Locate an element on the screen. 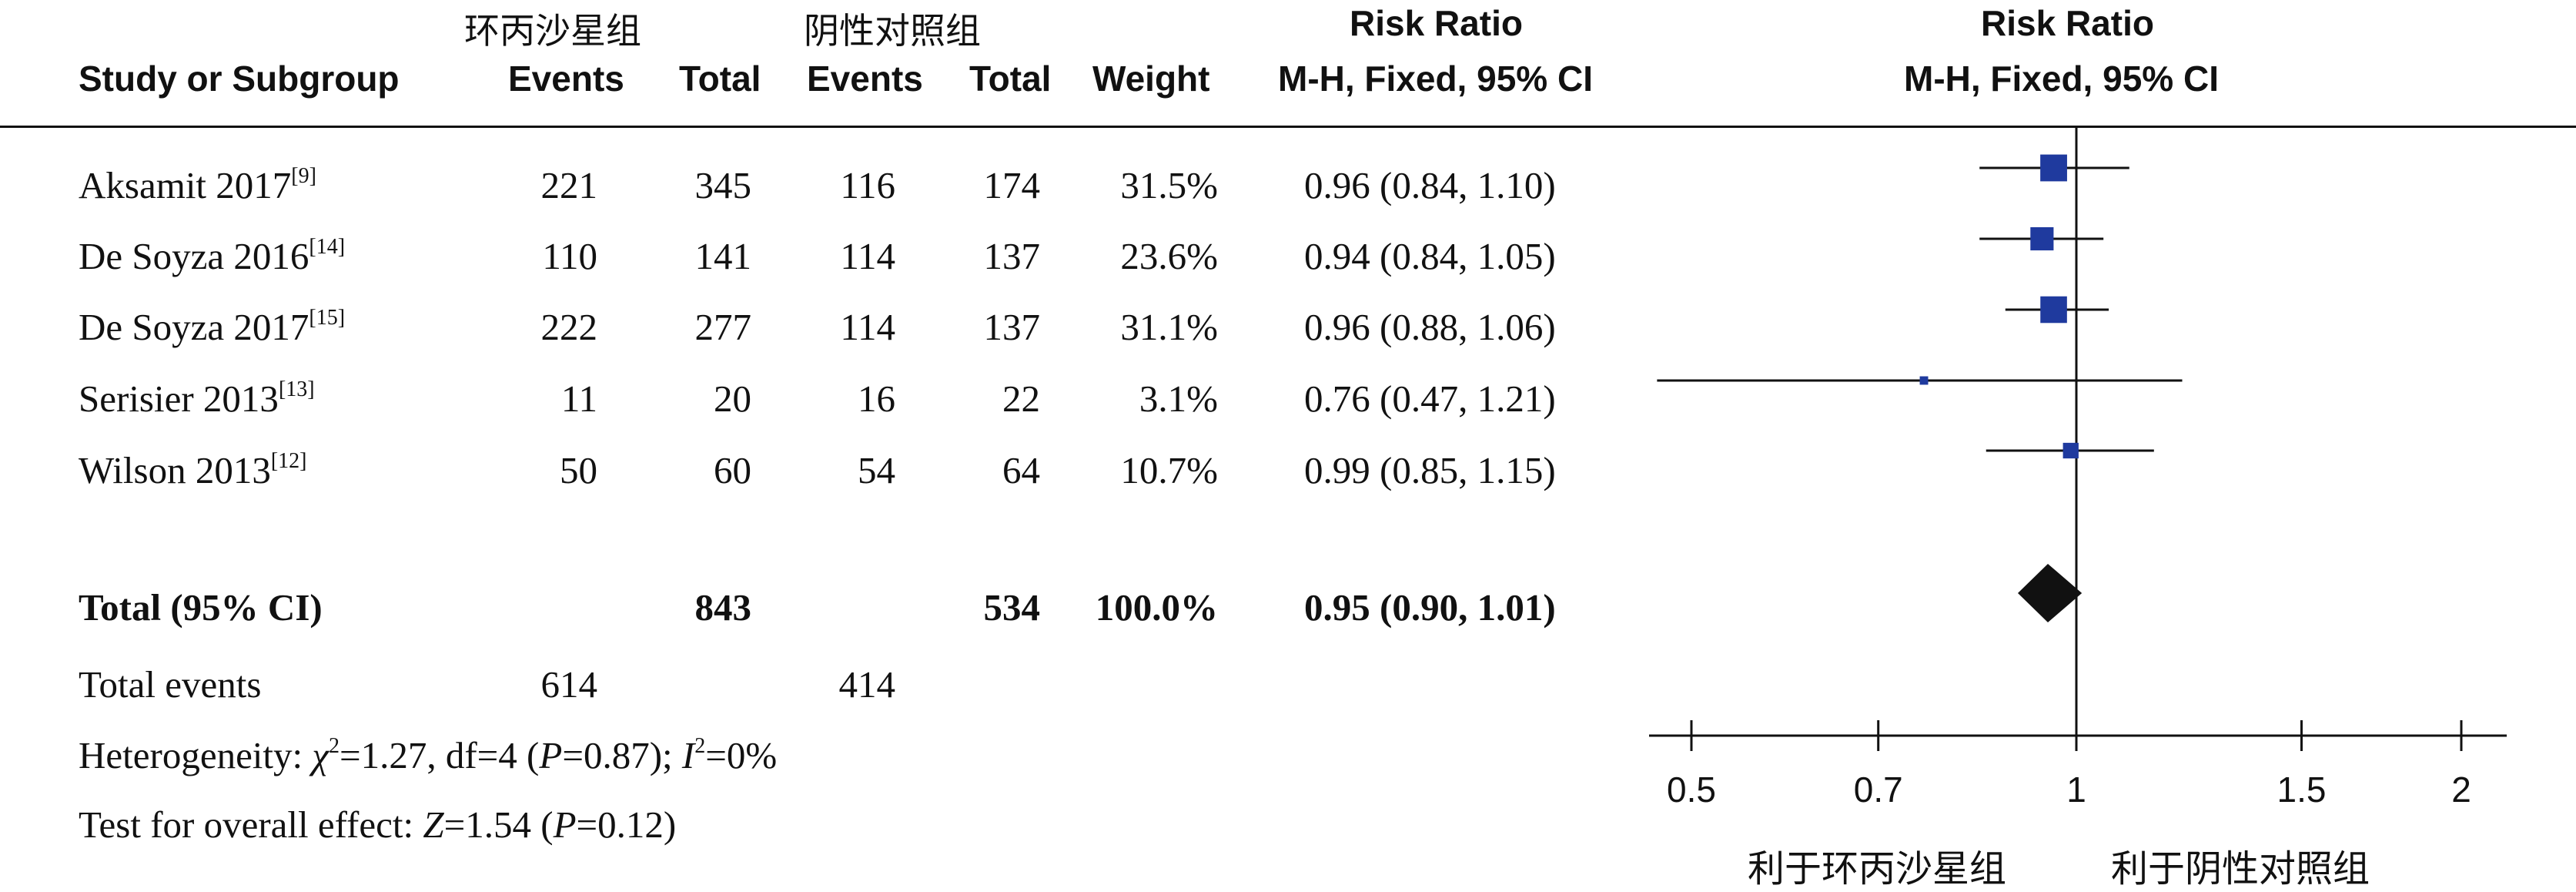  risk-ratio-ci: 0.99 (0.85, 1.15) is located at coordinates (1430, 470).